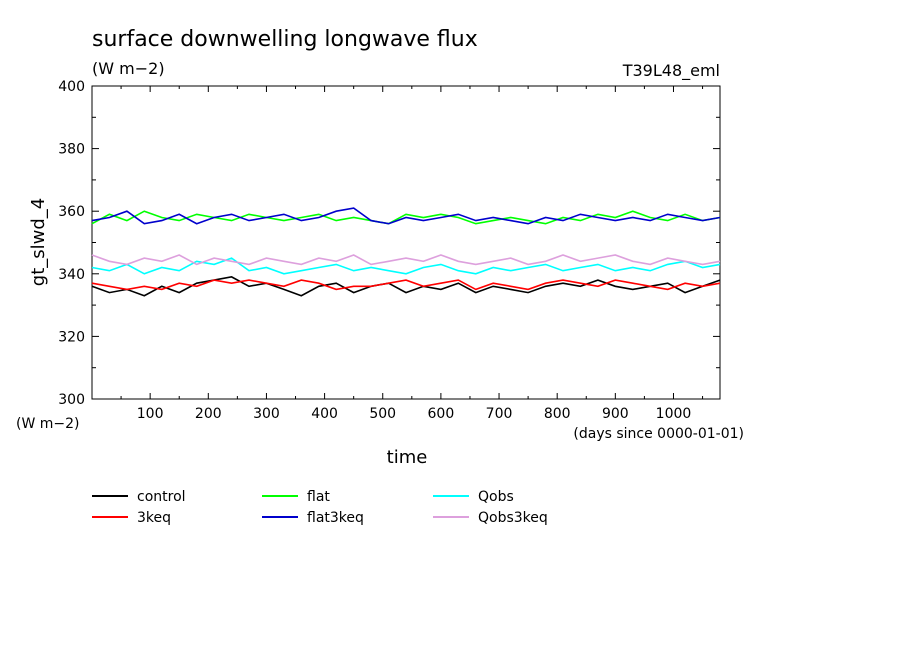 Image resolution: width=904 pixels, height=654 pixels. What do you see at coordinates (441, 414) in the screenshot?
I see `x-tick-label: 600` at bounding box center [441, 414].